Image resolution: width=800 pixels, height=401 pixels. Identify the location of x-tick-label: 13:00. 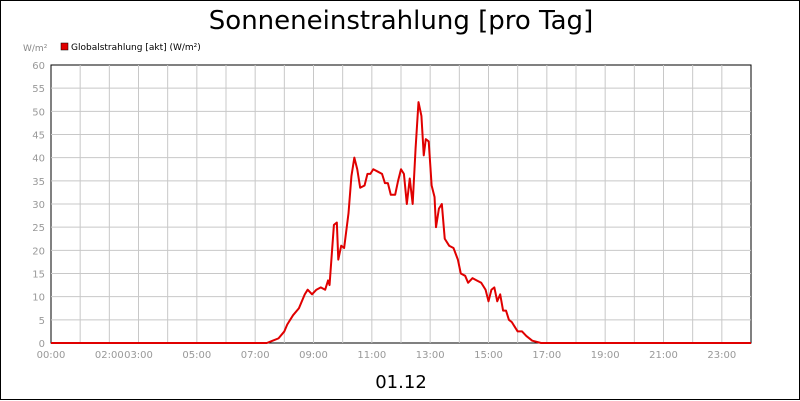
(430, 355).